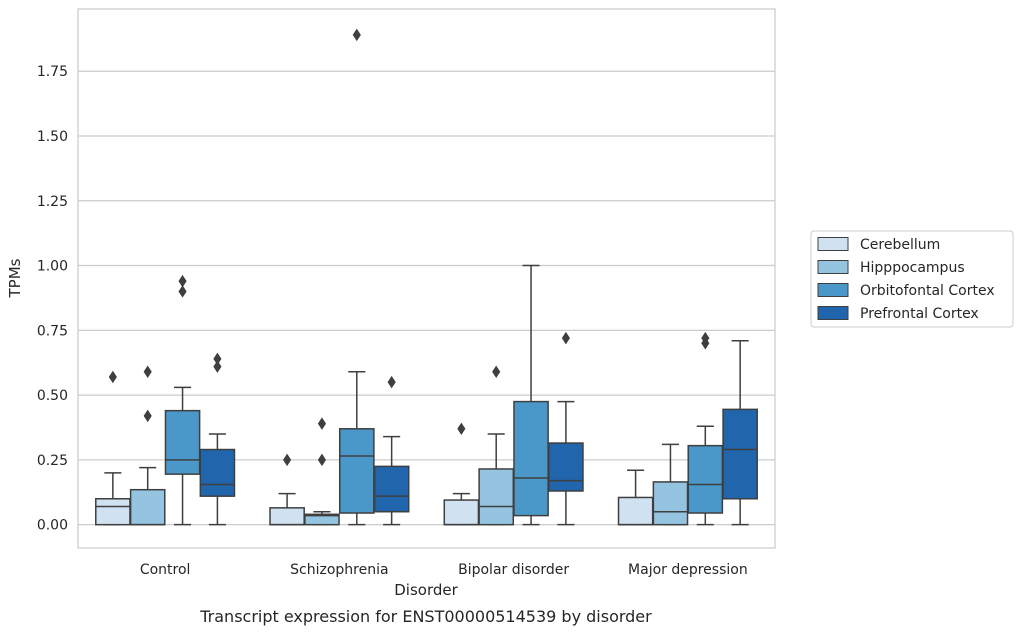  I want to click on y-tick-label: 0.00, so click(52, 526).